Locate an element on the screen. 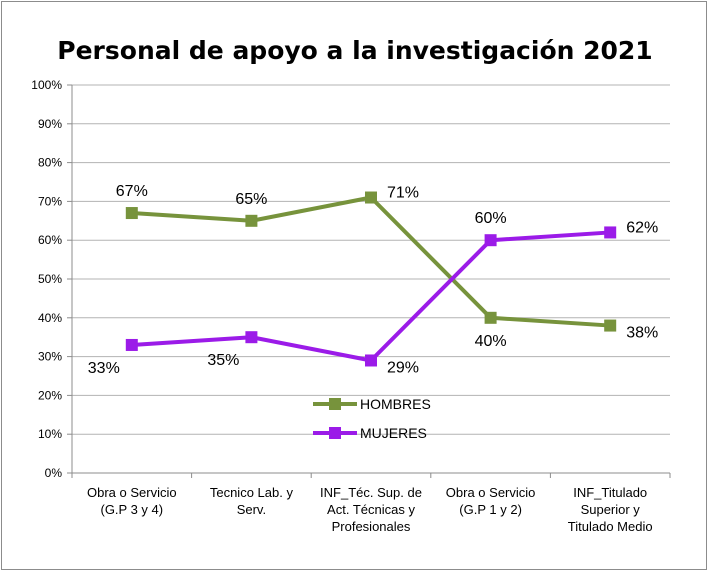 The image size is (710, 573). x-category-label-line: Superior y is located at coordinates (611, 509).